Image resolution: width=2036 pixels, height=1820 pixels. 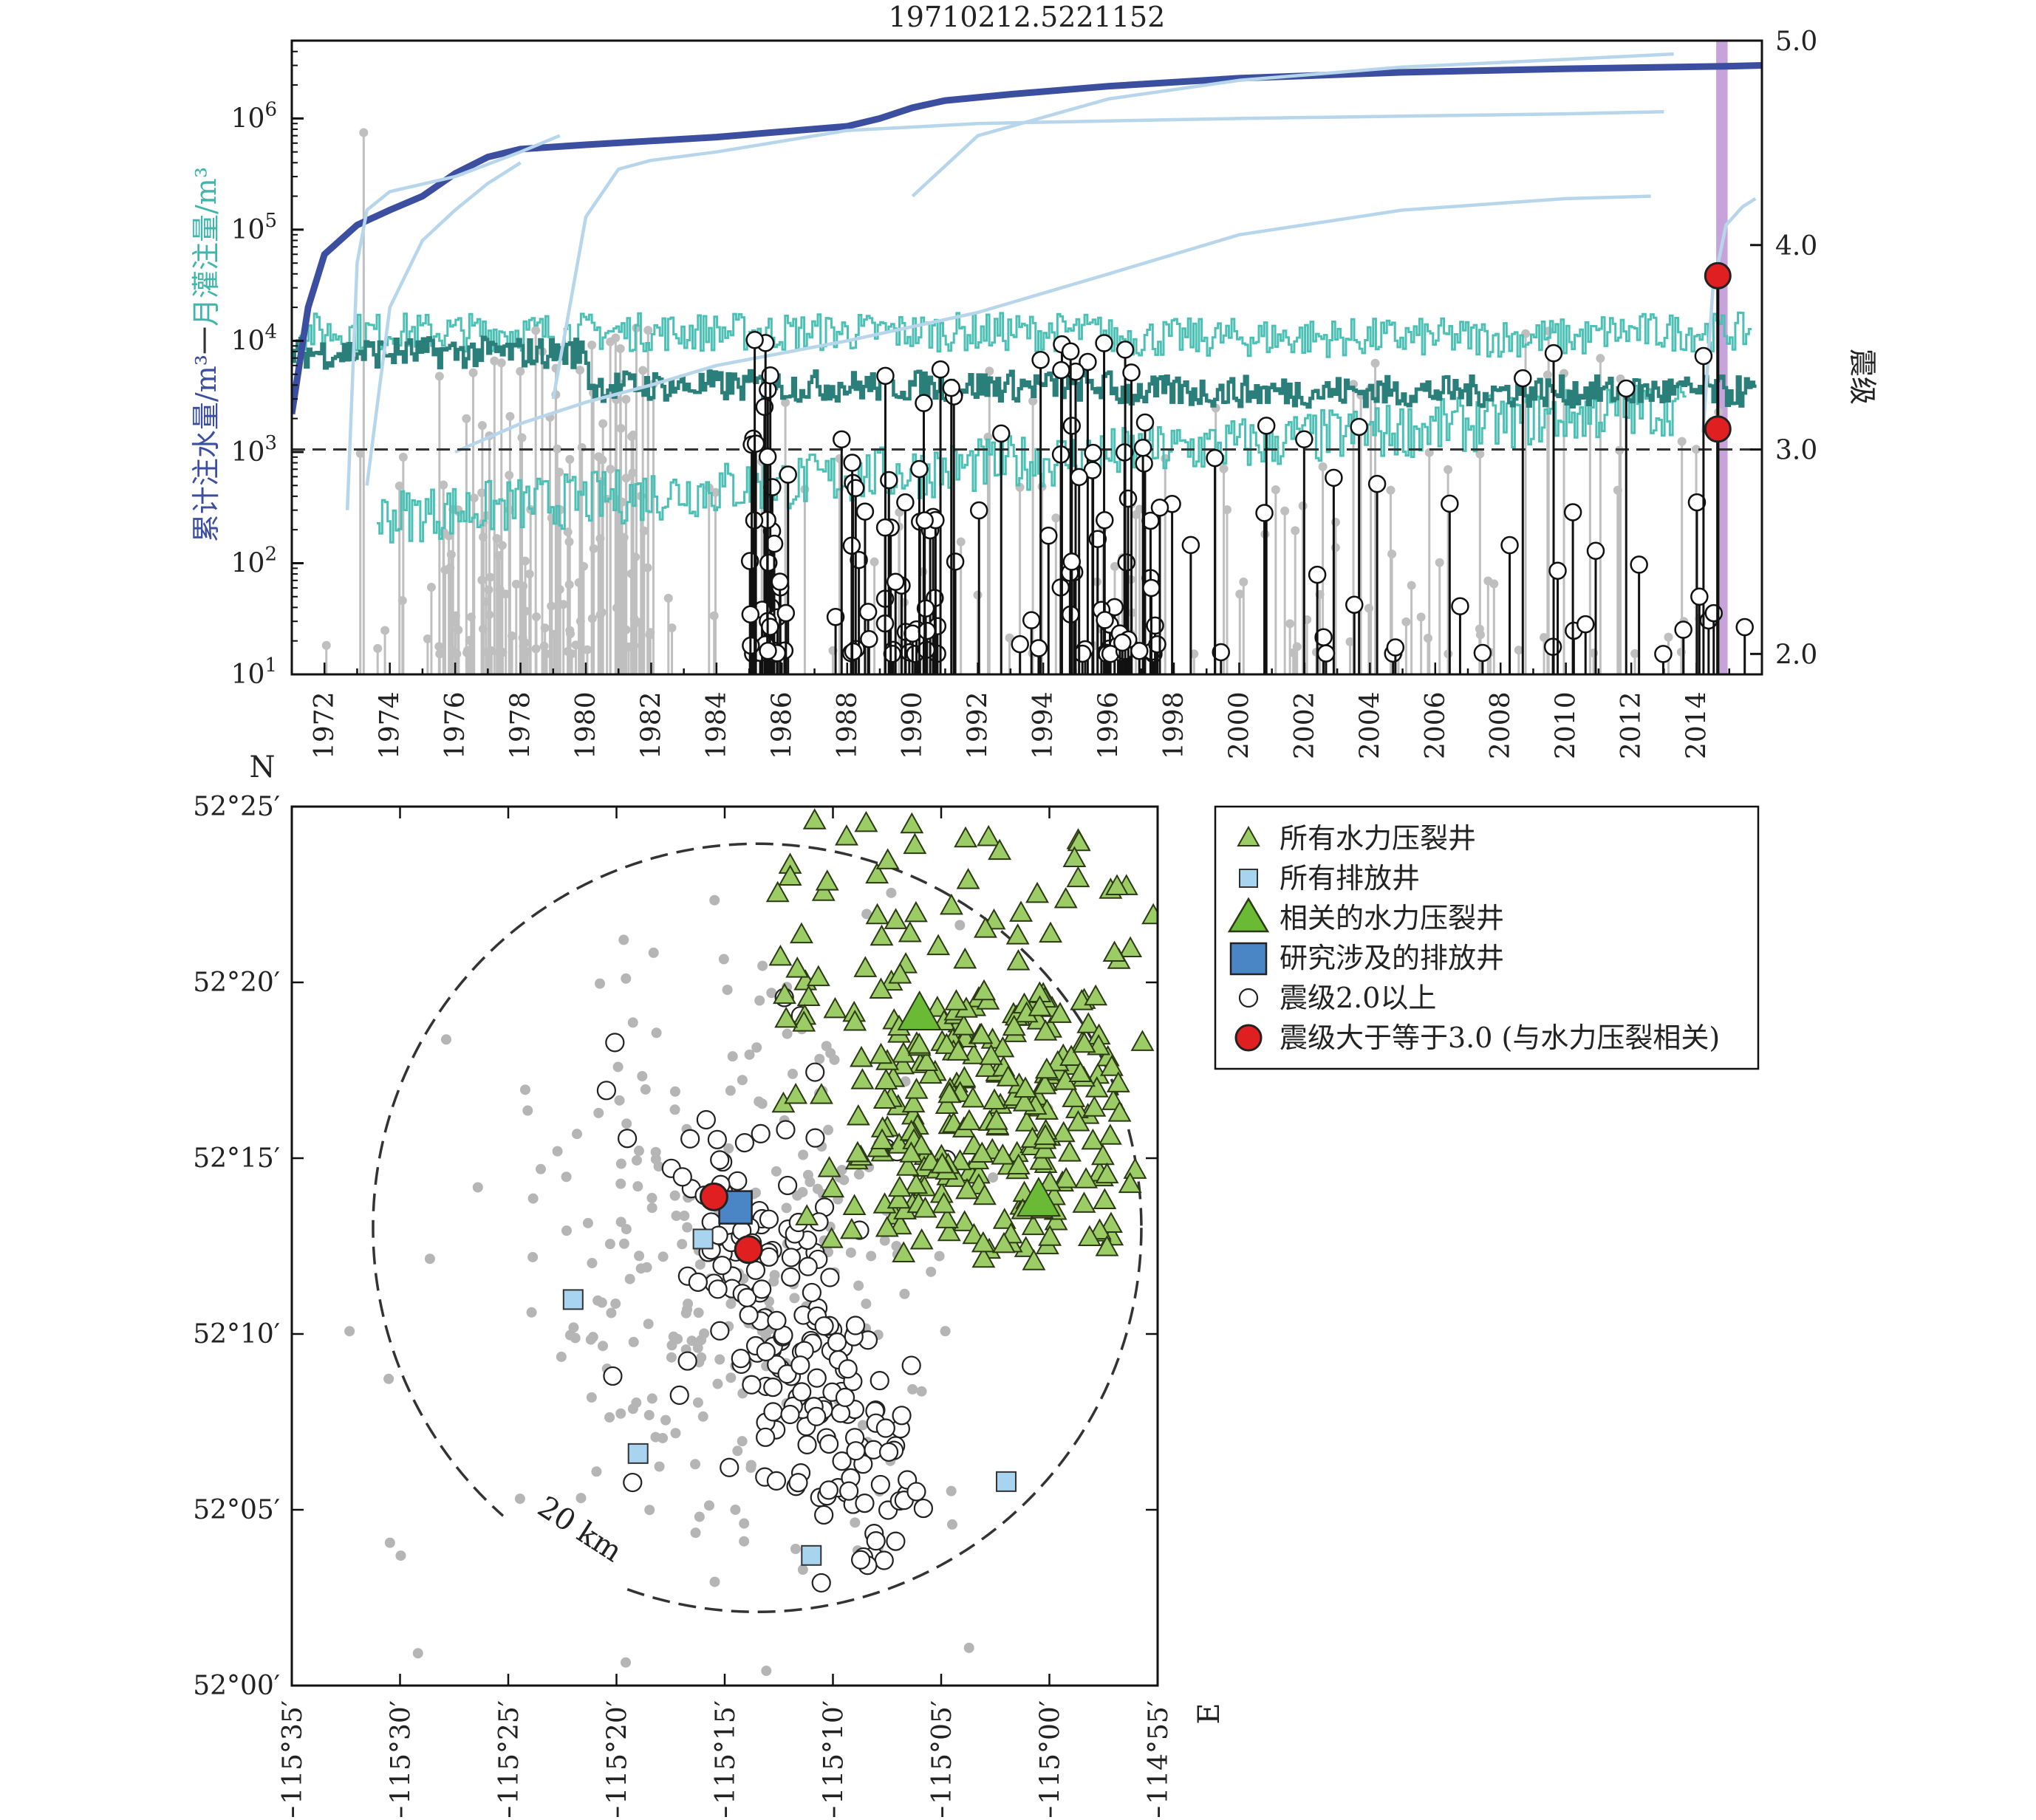 I want to click on x-tick-label: 2006, so click(x=1436, y=725).